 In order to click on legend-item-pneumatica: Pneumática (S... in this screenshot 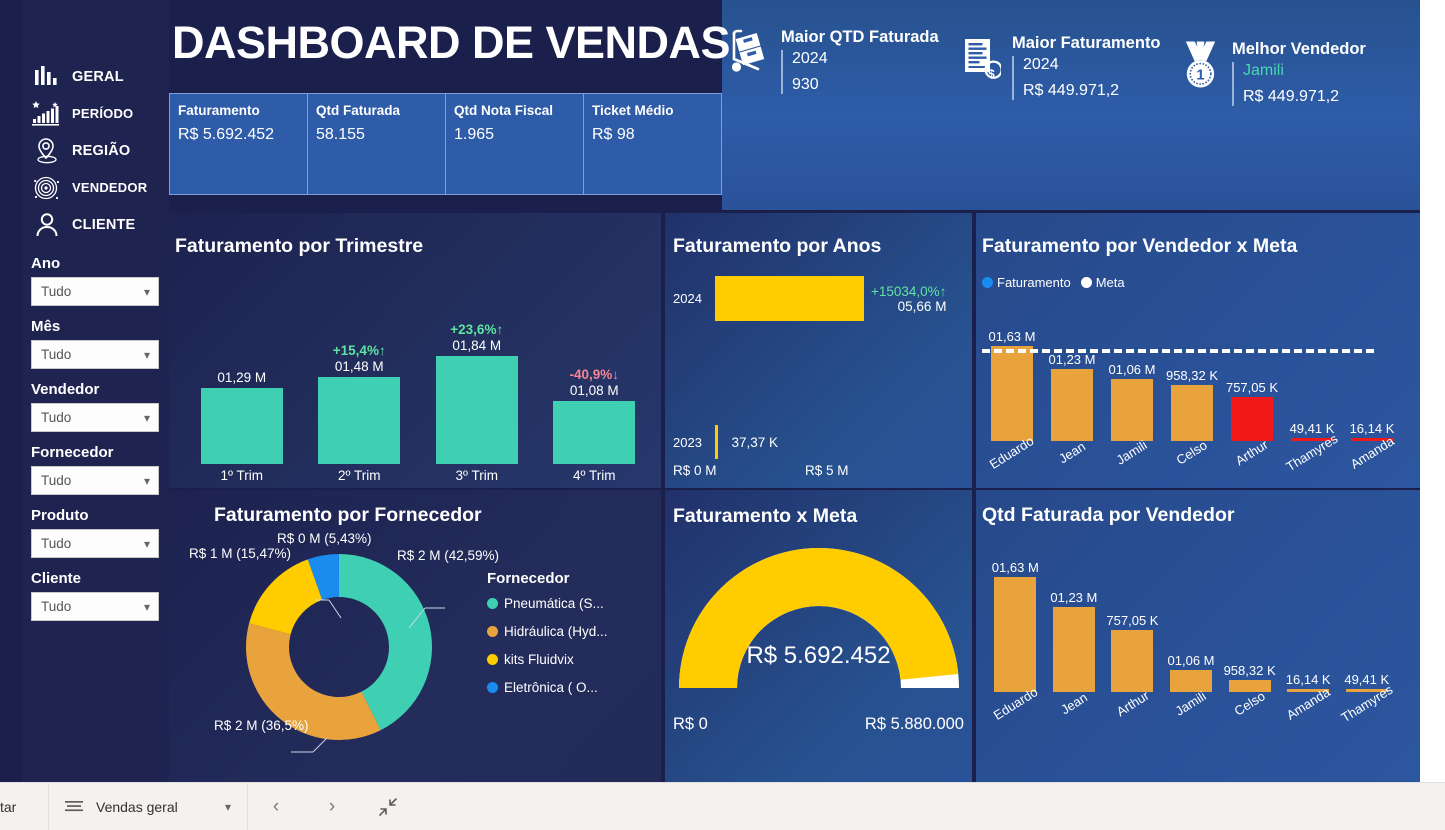, I will do `click(547, 603)`.